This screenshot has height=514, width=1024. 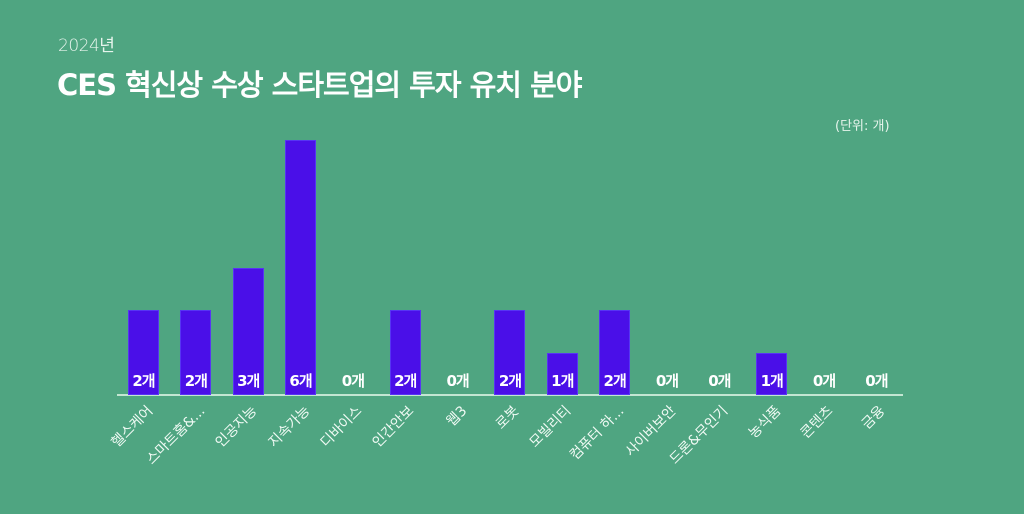 What do you see at coordinates (817, 422) in the screenshot?
I see `x-axis-tick-label: 콘텐츠` at bounding box center [817, 422].